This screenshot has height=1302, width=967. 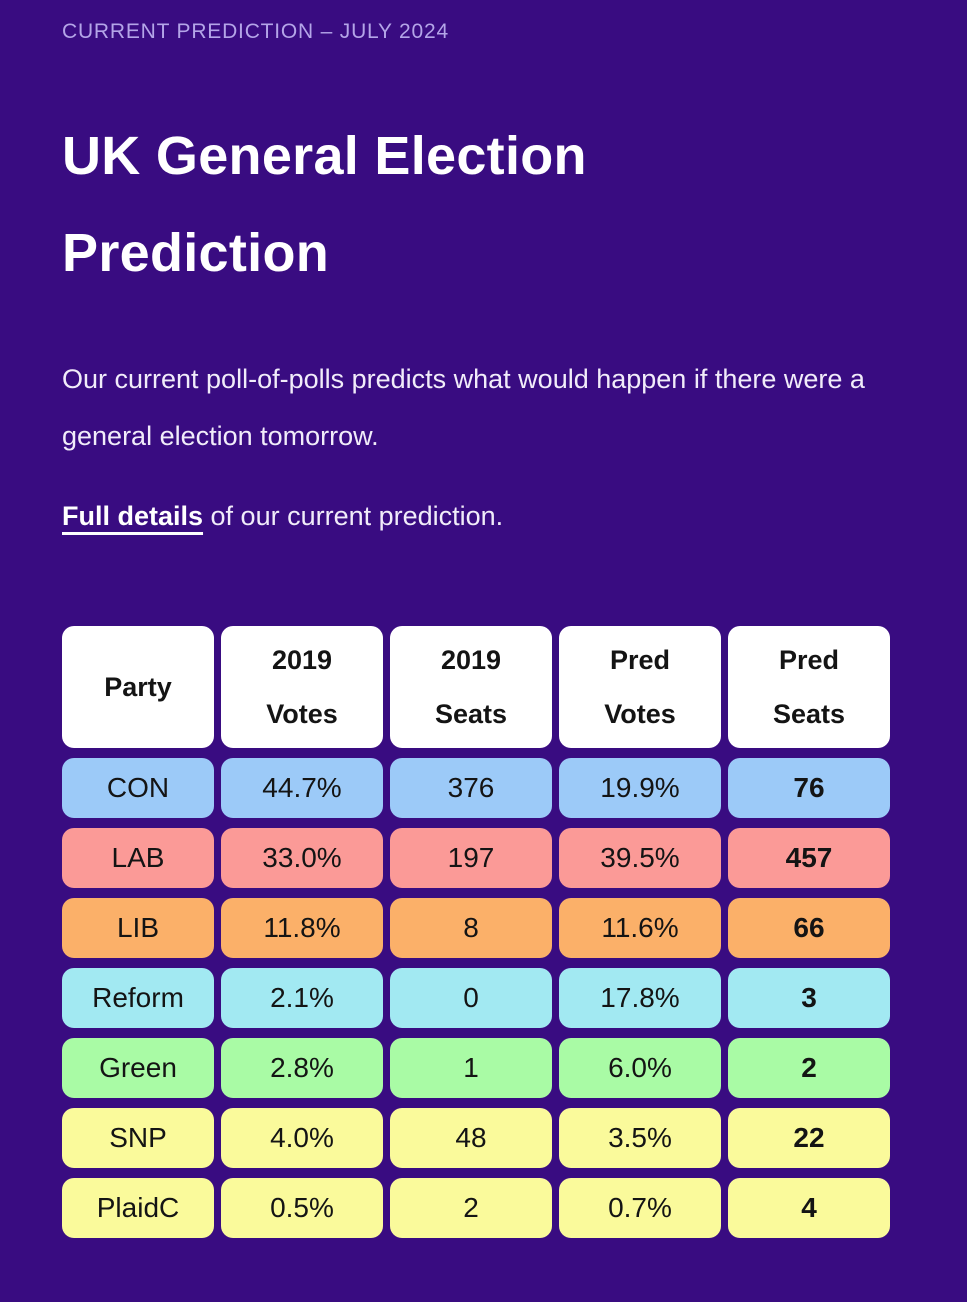 What do you see at coordinates (138, 1208) in the screenshot?
I see `table-cell-plaidc-party: PlaidC` at bounding box center [138, 1208].